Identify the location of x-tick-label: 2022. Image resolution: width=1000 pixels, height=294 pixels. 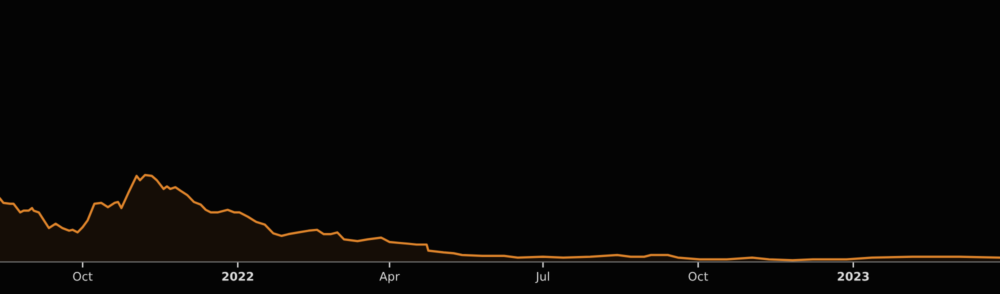
(238, 276).